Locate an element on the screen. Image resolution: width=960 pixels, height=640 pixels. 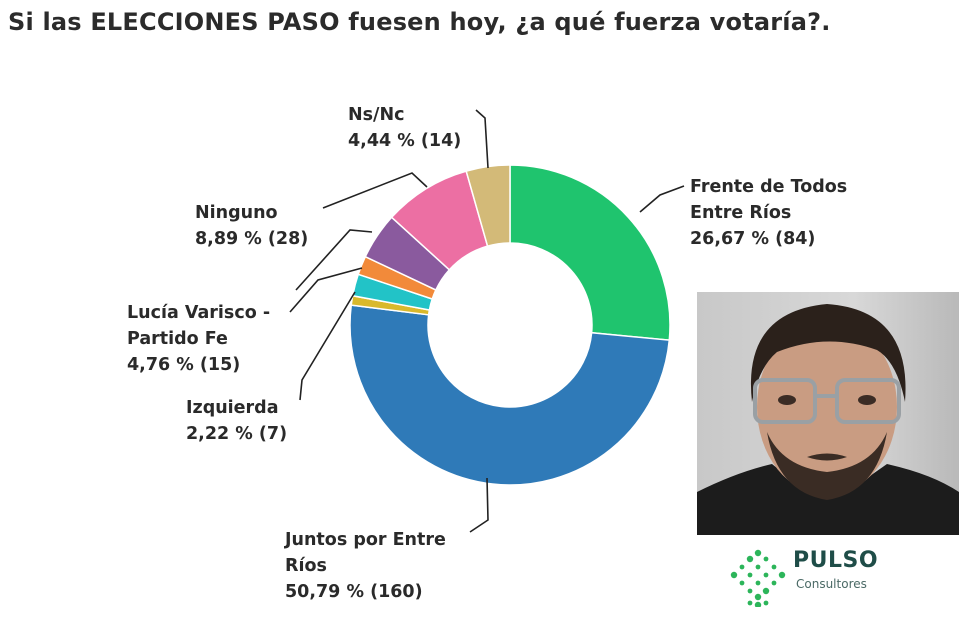
leader-line-ninguno-top is located at coordinates (375, 190).